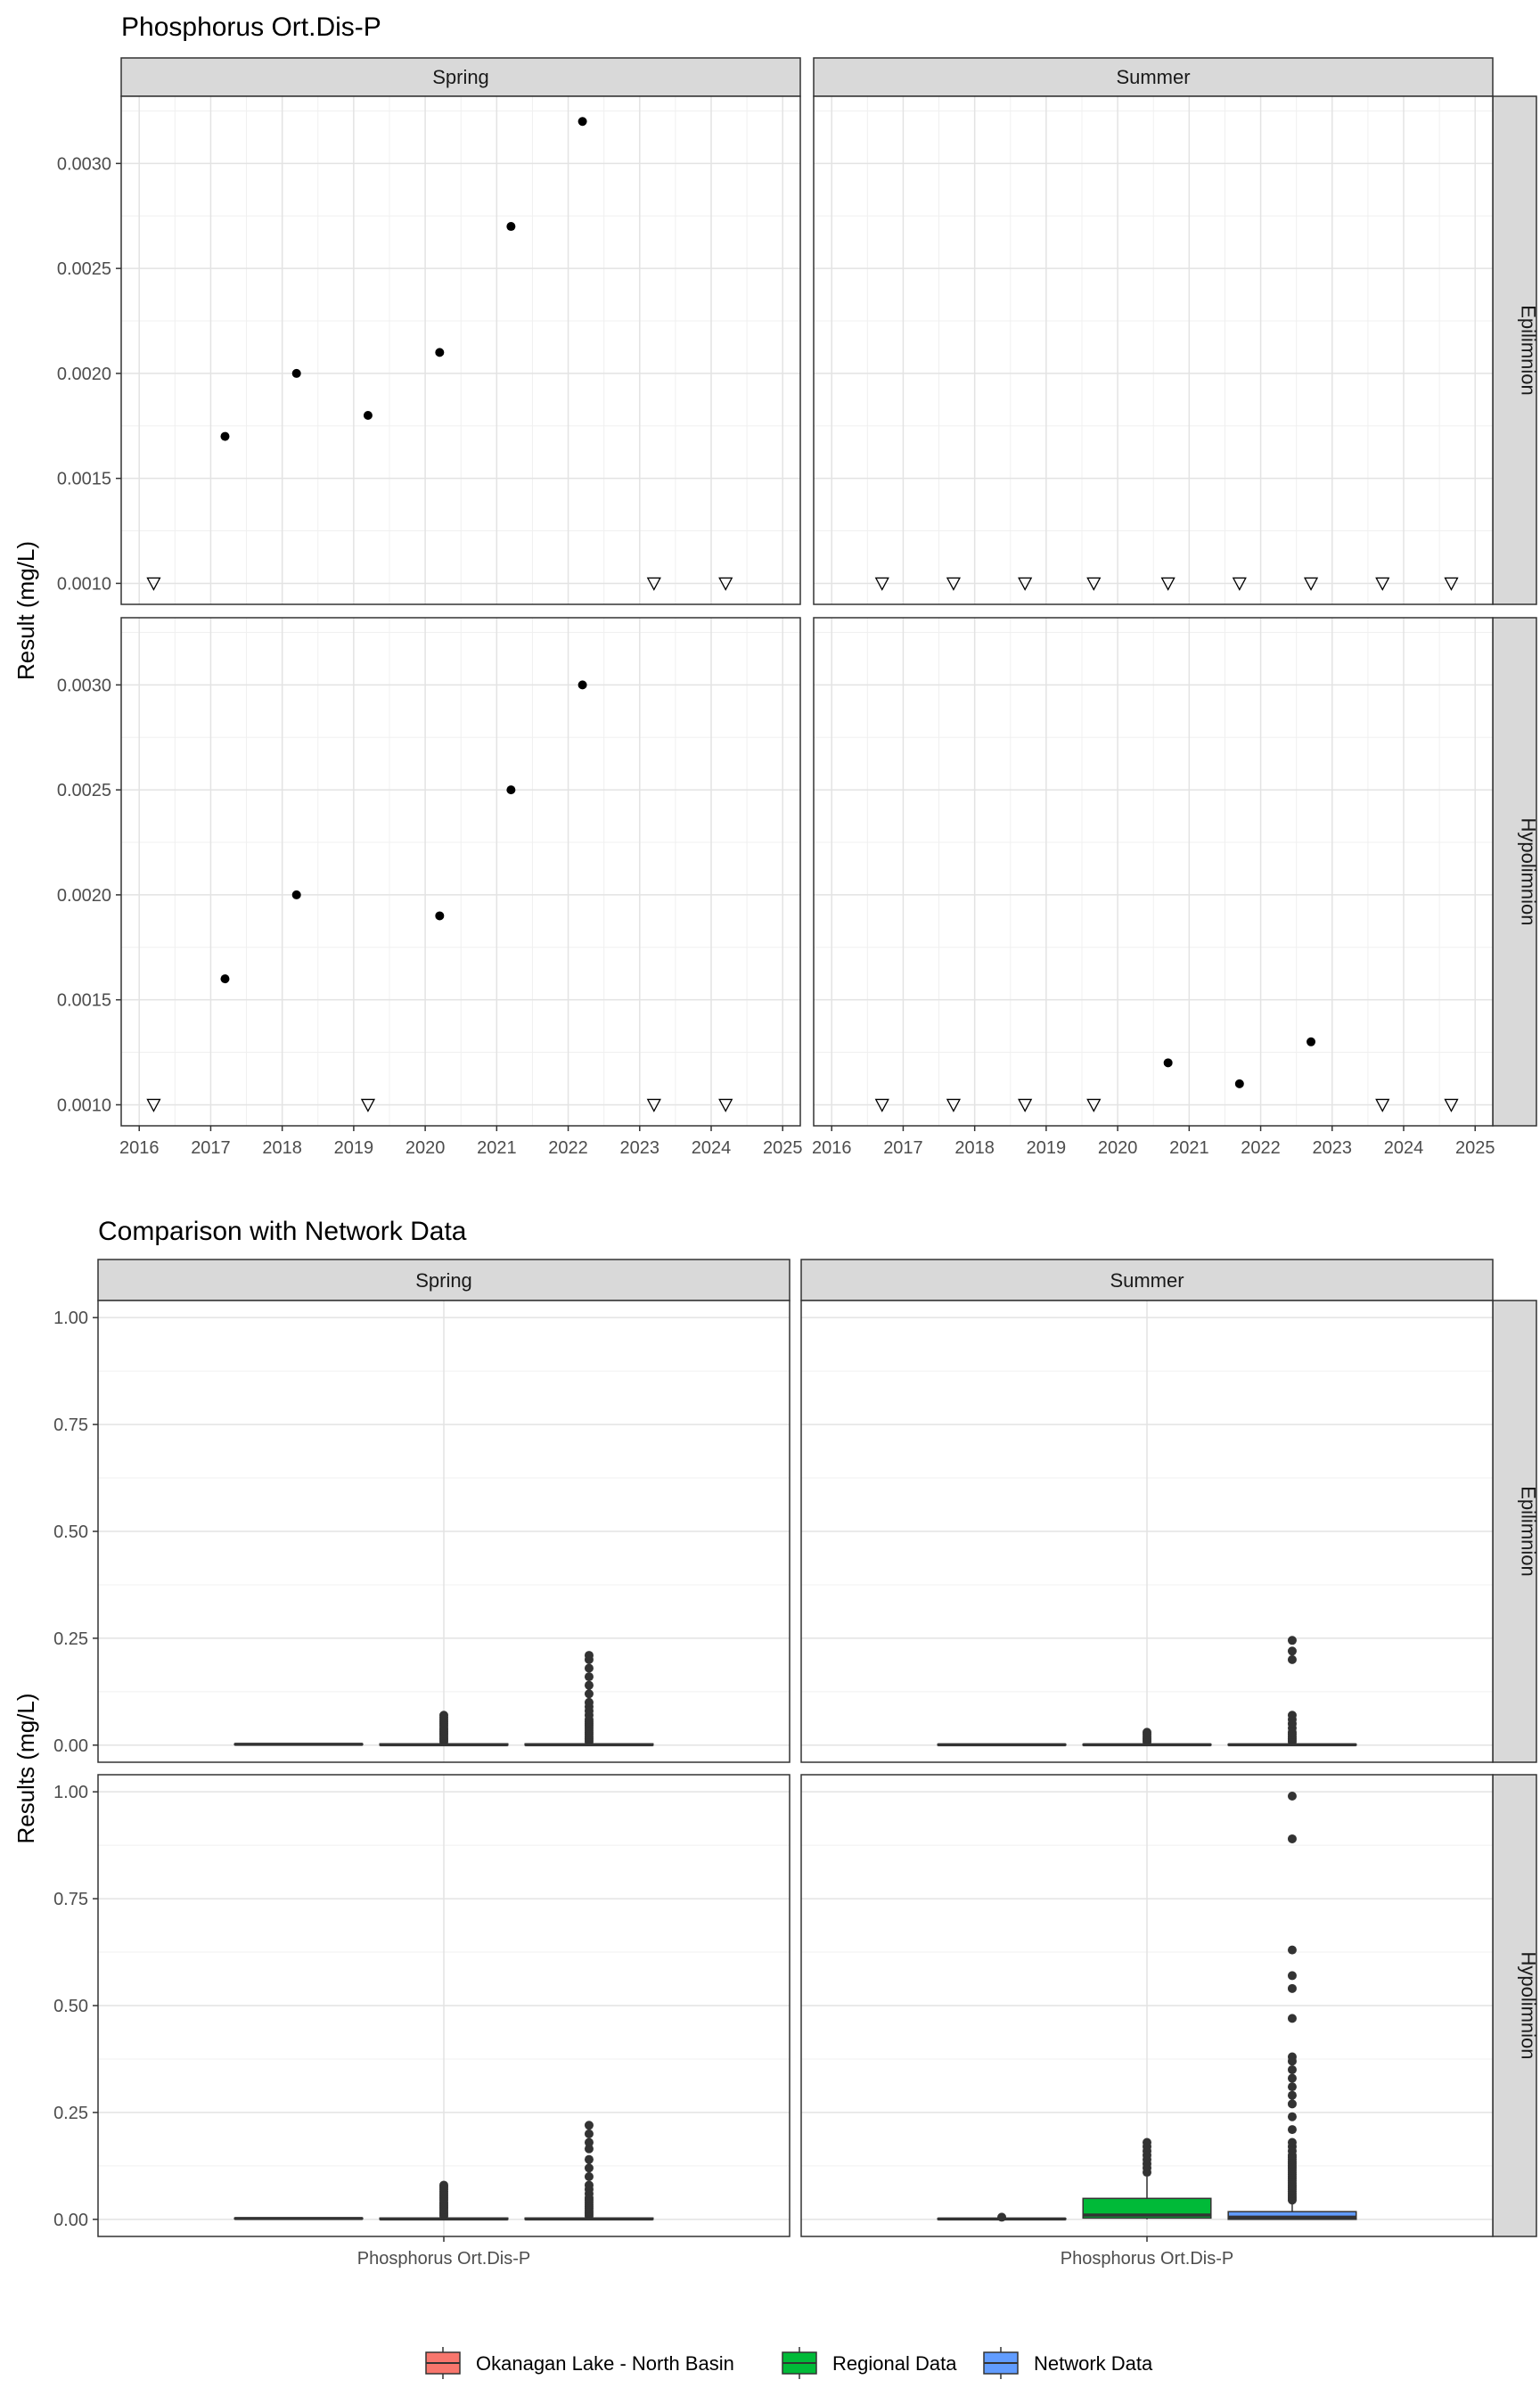  What do you see at coordinates (25, 1768) in the screenshot?
I see `chart2-ylabel: Results (mg/L)` at bounding box center [25, 1768].